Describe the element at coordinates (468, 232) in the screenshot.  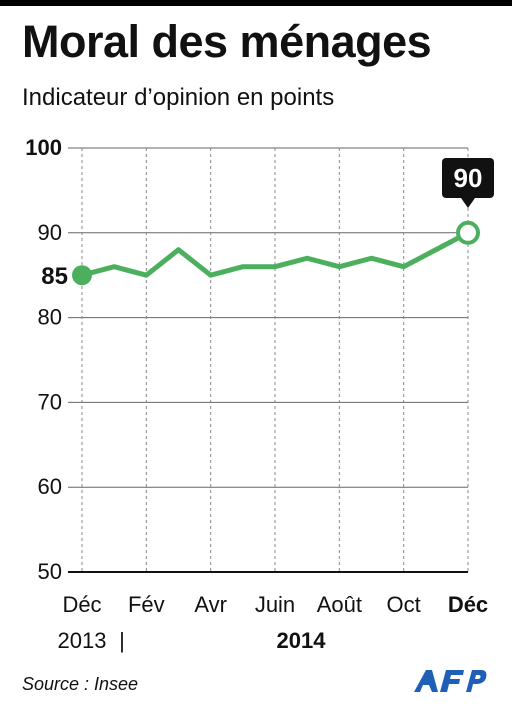
I see `data-point-end` at that location.